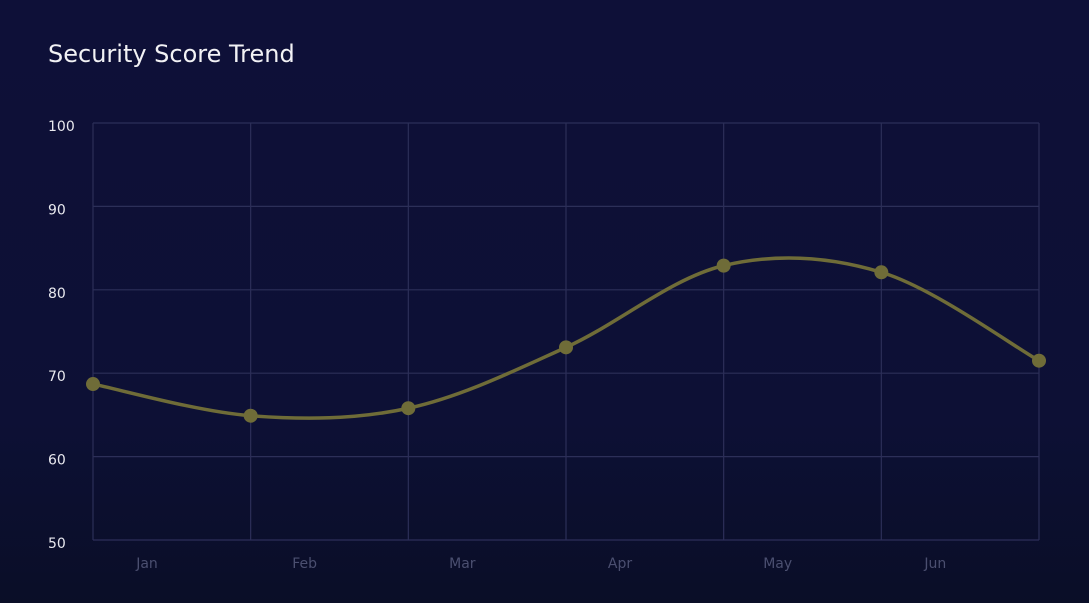 Image resolution: width=1089 pixels, height=603 pixels. I want to click on x-tick-label: Feb, so click(304, 564).